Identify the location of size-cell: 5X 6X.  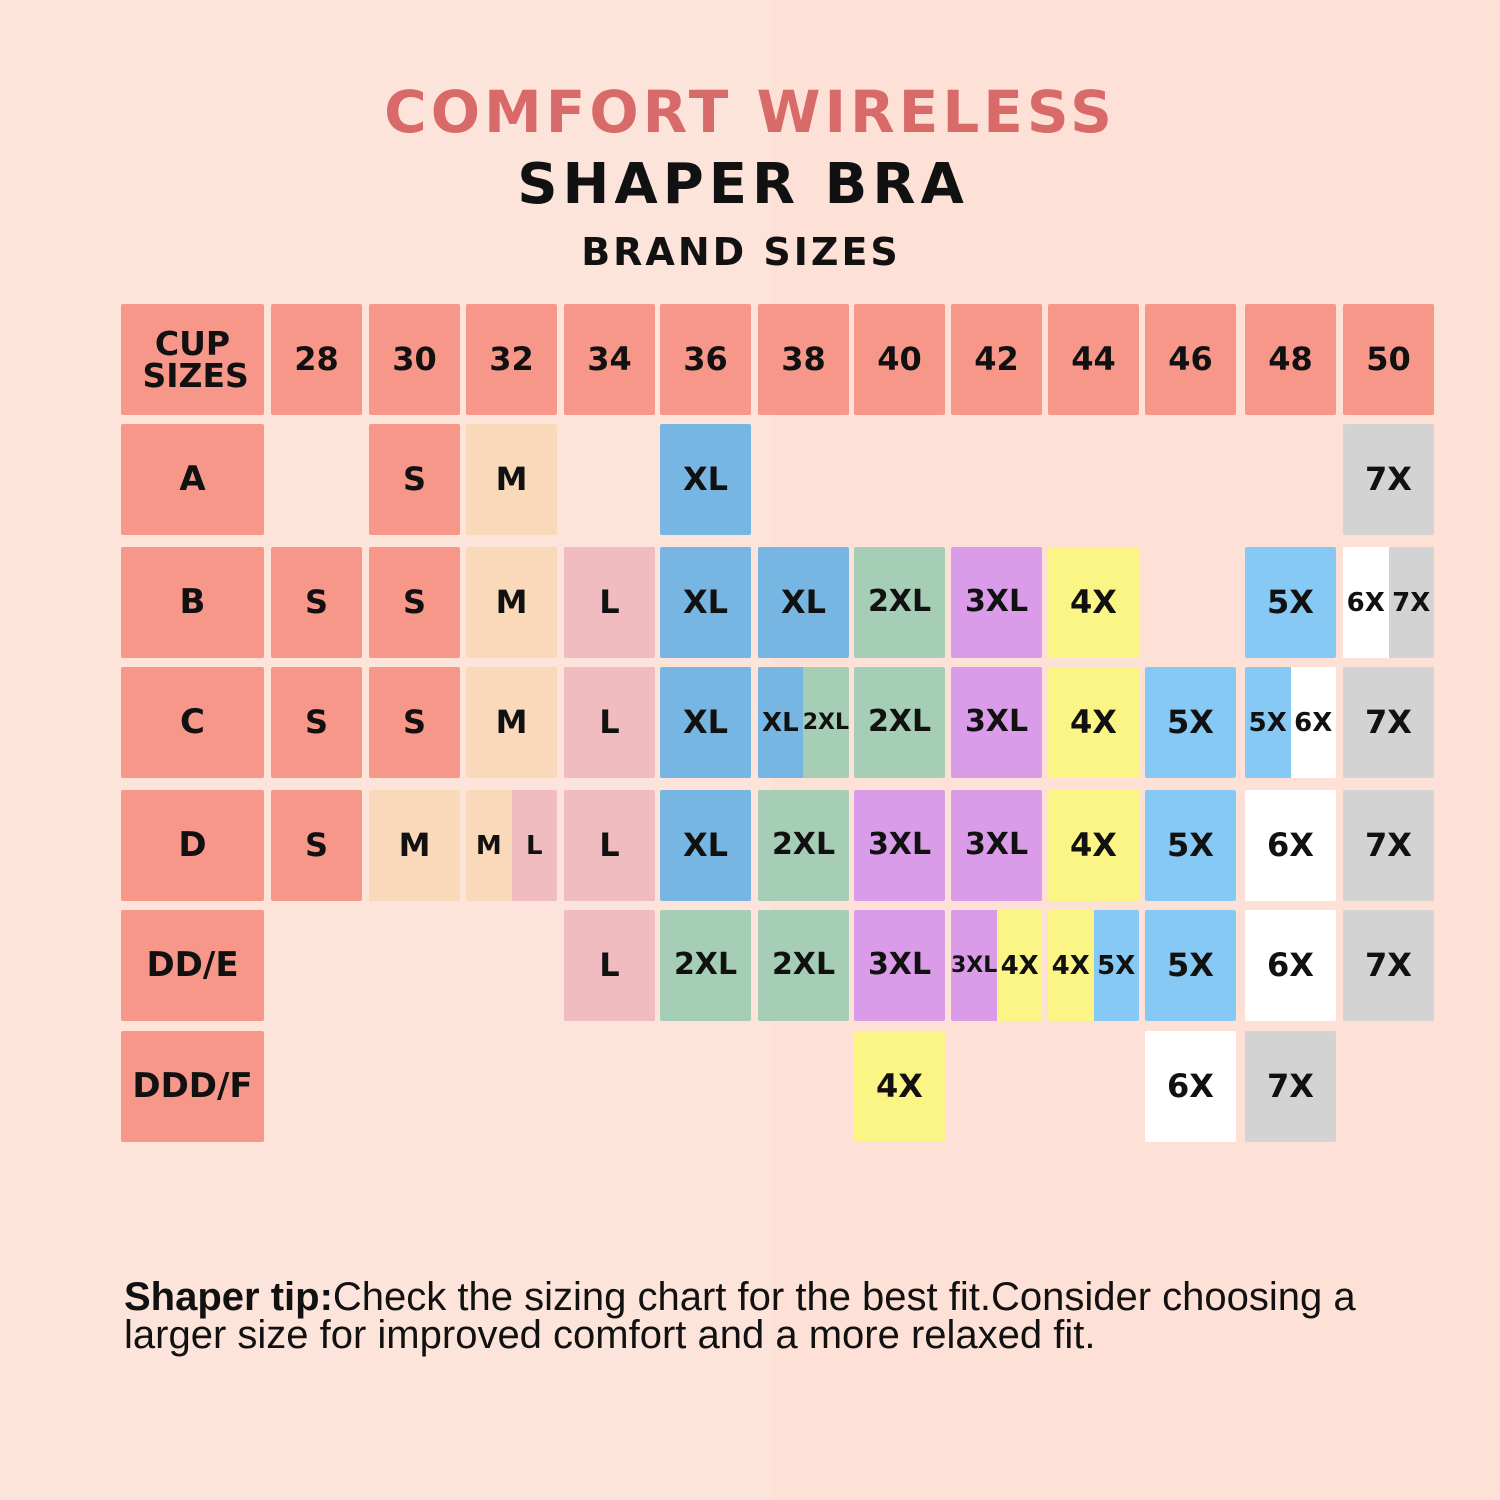
(1290, 722).